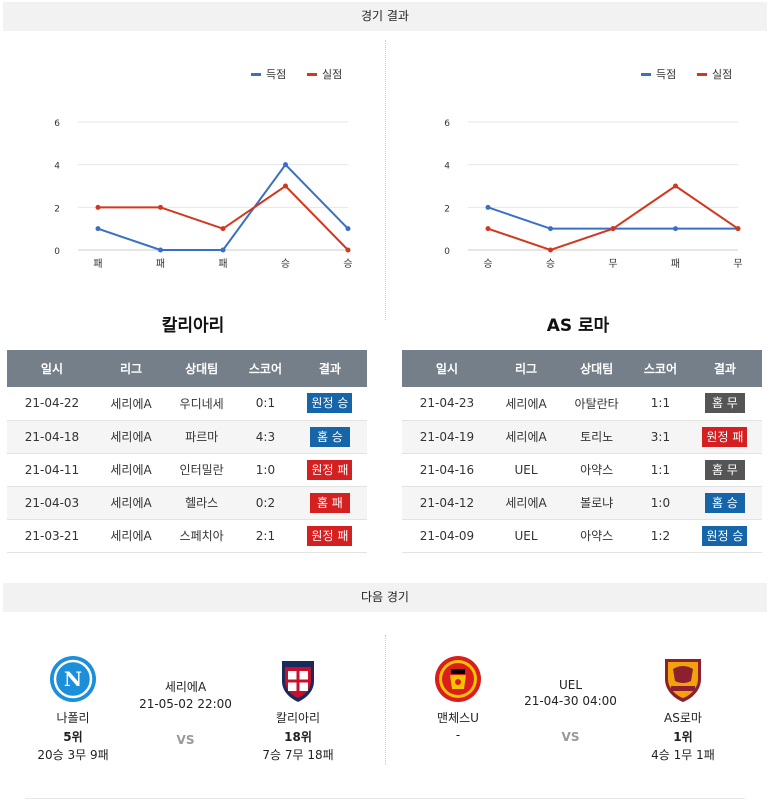 The width and height of the screenshot is (773, 809). I want to click on cell-date: 21-04-03, so click(52, 503).